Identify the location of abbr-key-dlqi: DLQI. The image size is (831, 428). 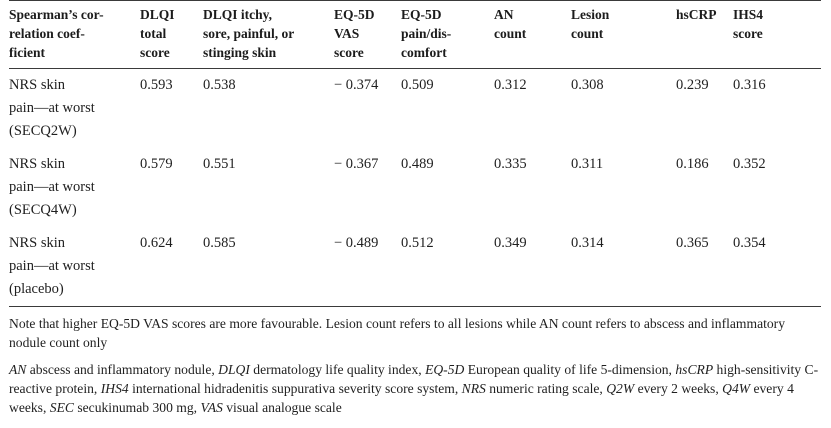
(234, 369).